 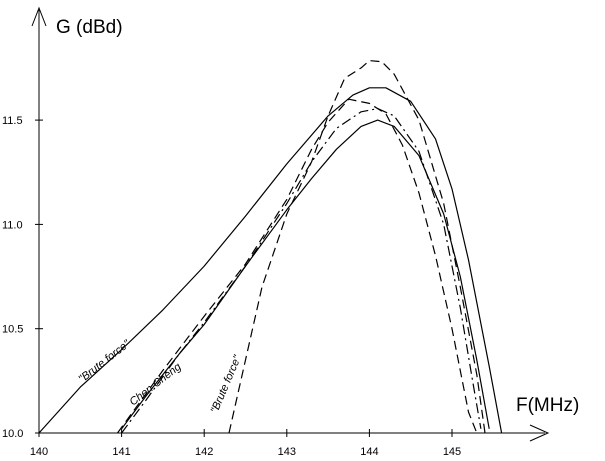 What do you see at coordinates (294, 433) in the screenshot?
I see `x-axis` at bounding box center [294, 433].